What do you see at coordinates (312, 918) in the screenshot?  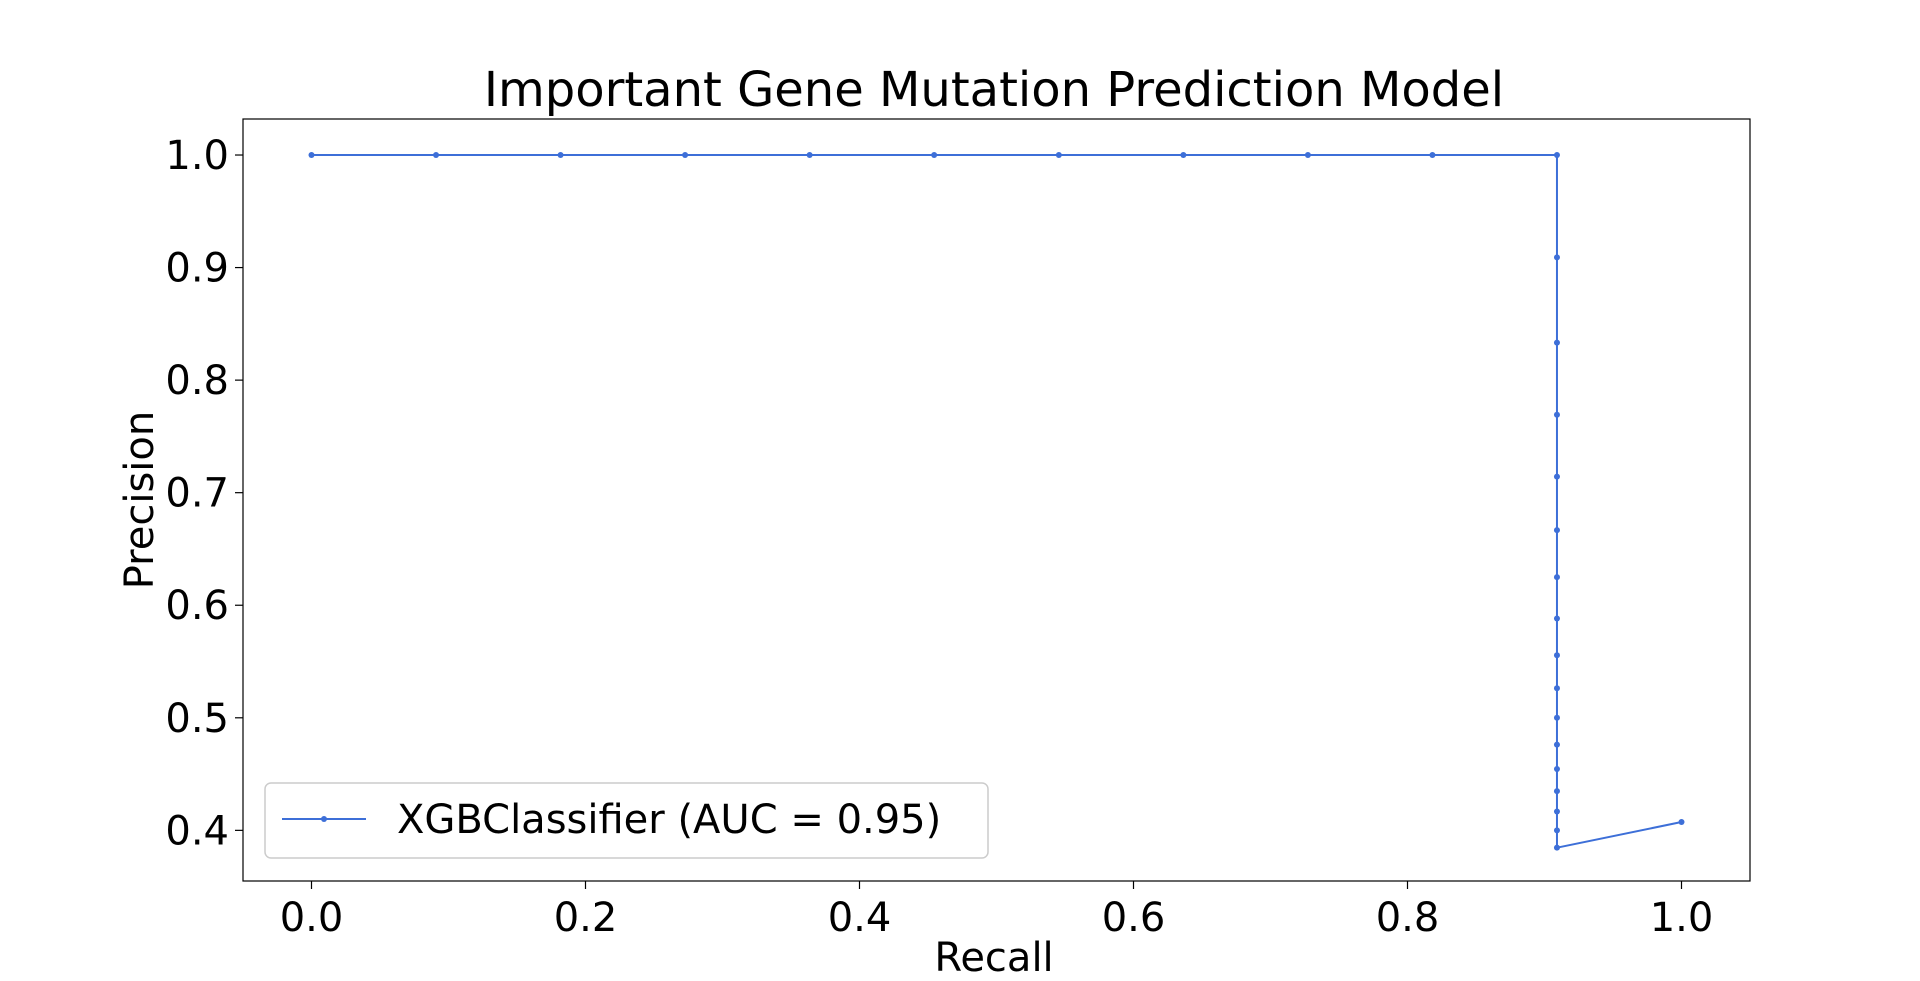 I see `x-tick-label: 0.0` at bounding box center [312, 918].